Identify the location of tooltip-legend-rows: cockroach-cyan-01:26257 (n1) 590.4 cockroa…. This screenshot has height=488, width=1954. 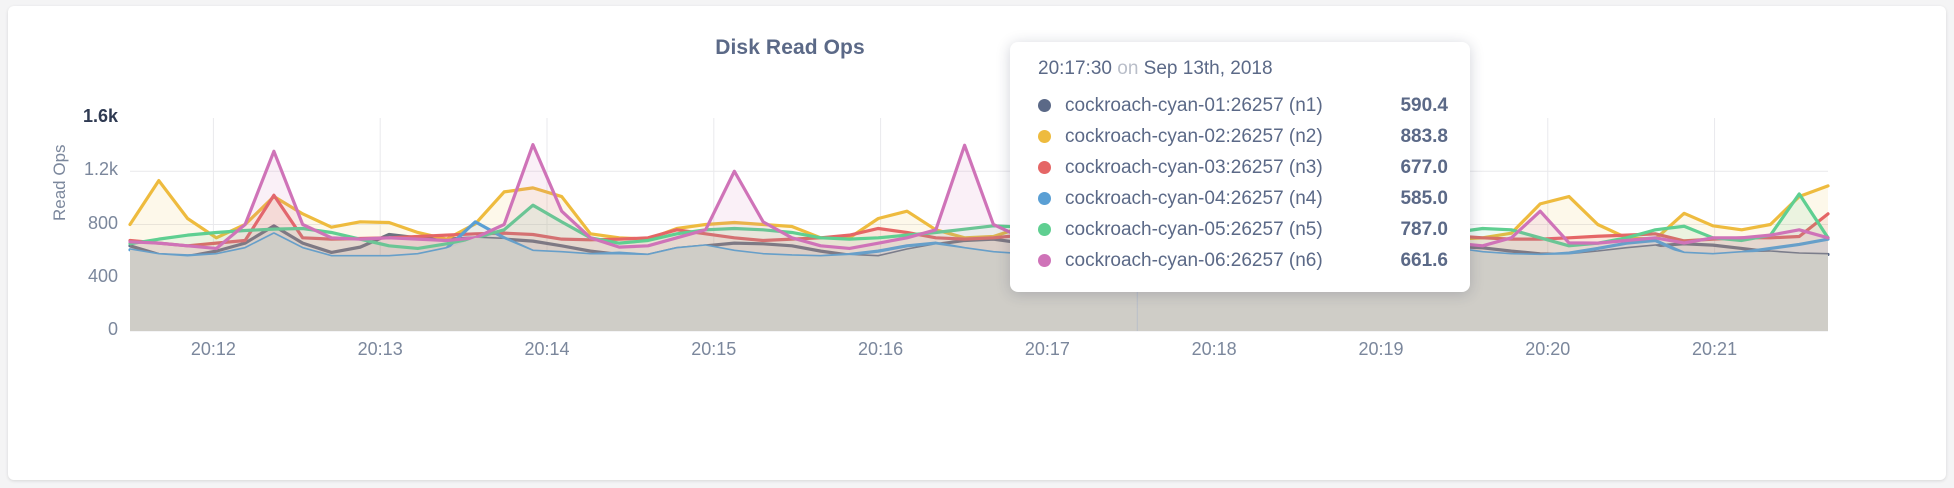
(1243, 183).